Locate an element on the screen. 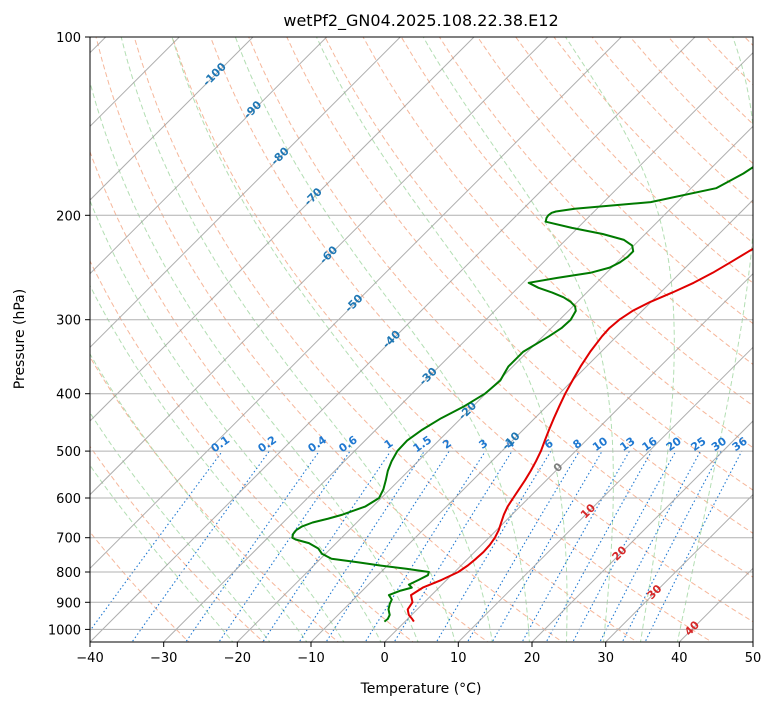 This screenshot has width=775, height=708. x-tick-label: 30 is located at coordinates (605, 658).